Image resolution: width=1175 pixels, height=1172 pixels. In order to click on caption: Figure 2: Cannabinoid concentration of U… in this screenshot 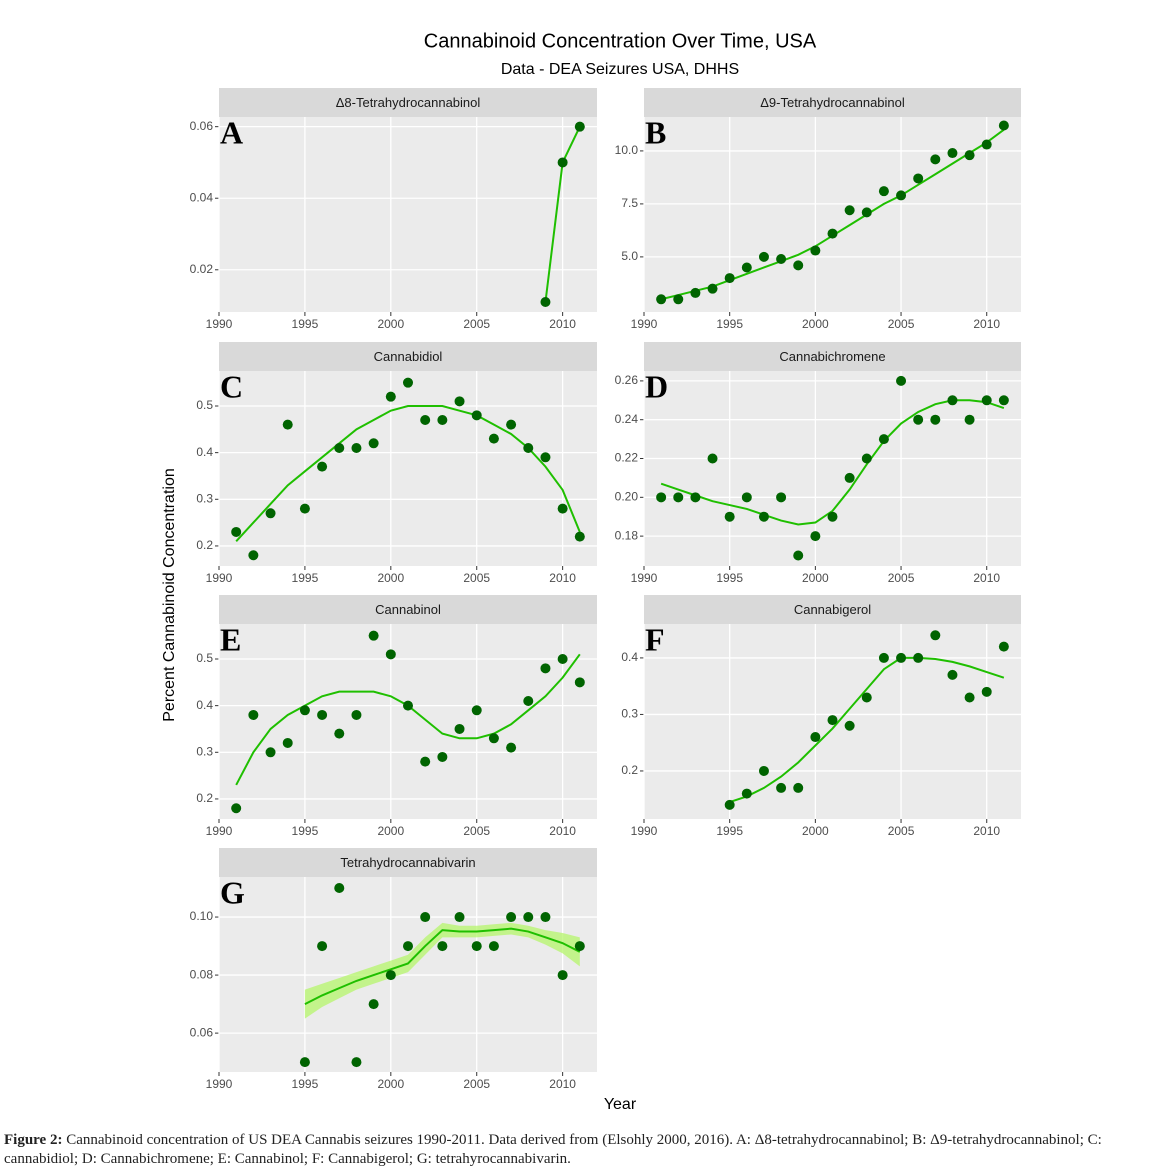, I will do `click(588, 1150)`.